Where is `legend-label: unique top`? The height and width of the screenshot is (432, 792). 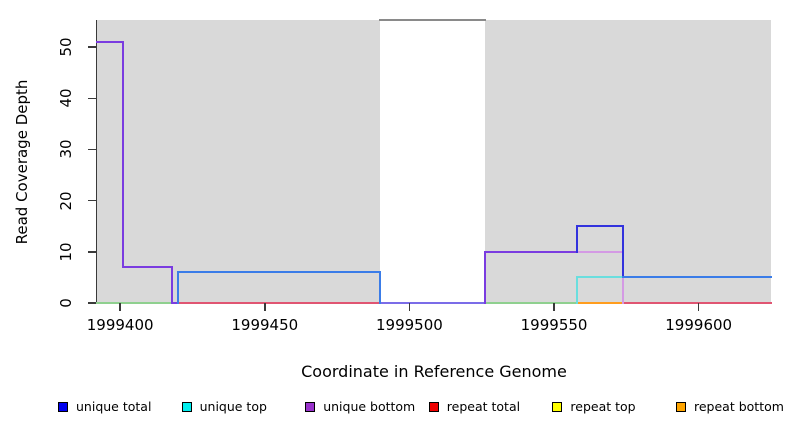
legend-label: unique top is located at coordinates (233, 406).